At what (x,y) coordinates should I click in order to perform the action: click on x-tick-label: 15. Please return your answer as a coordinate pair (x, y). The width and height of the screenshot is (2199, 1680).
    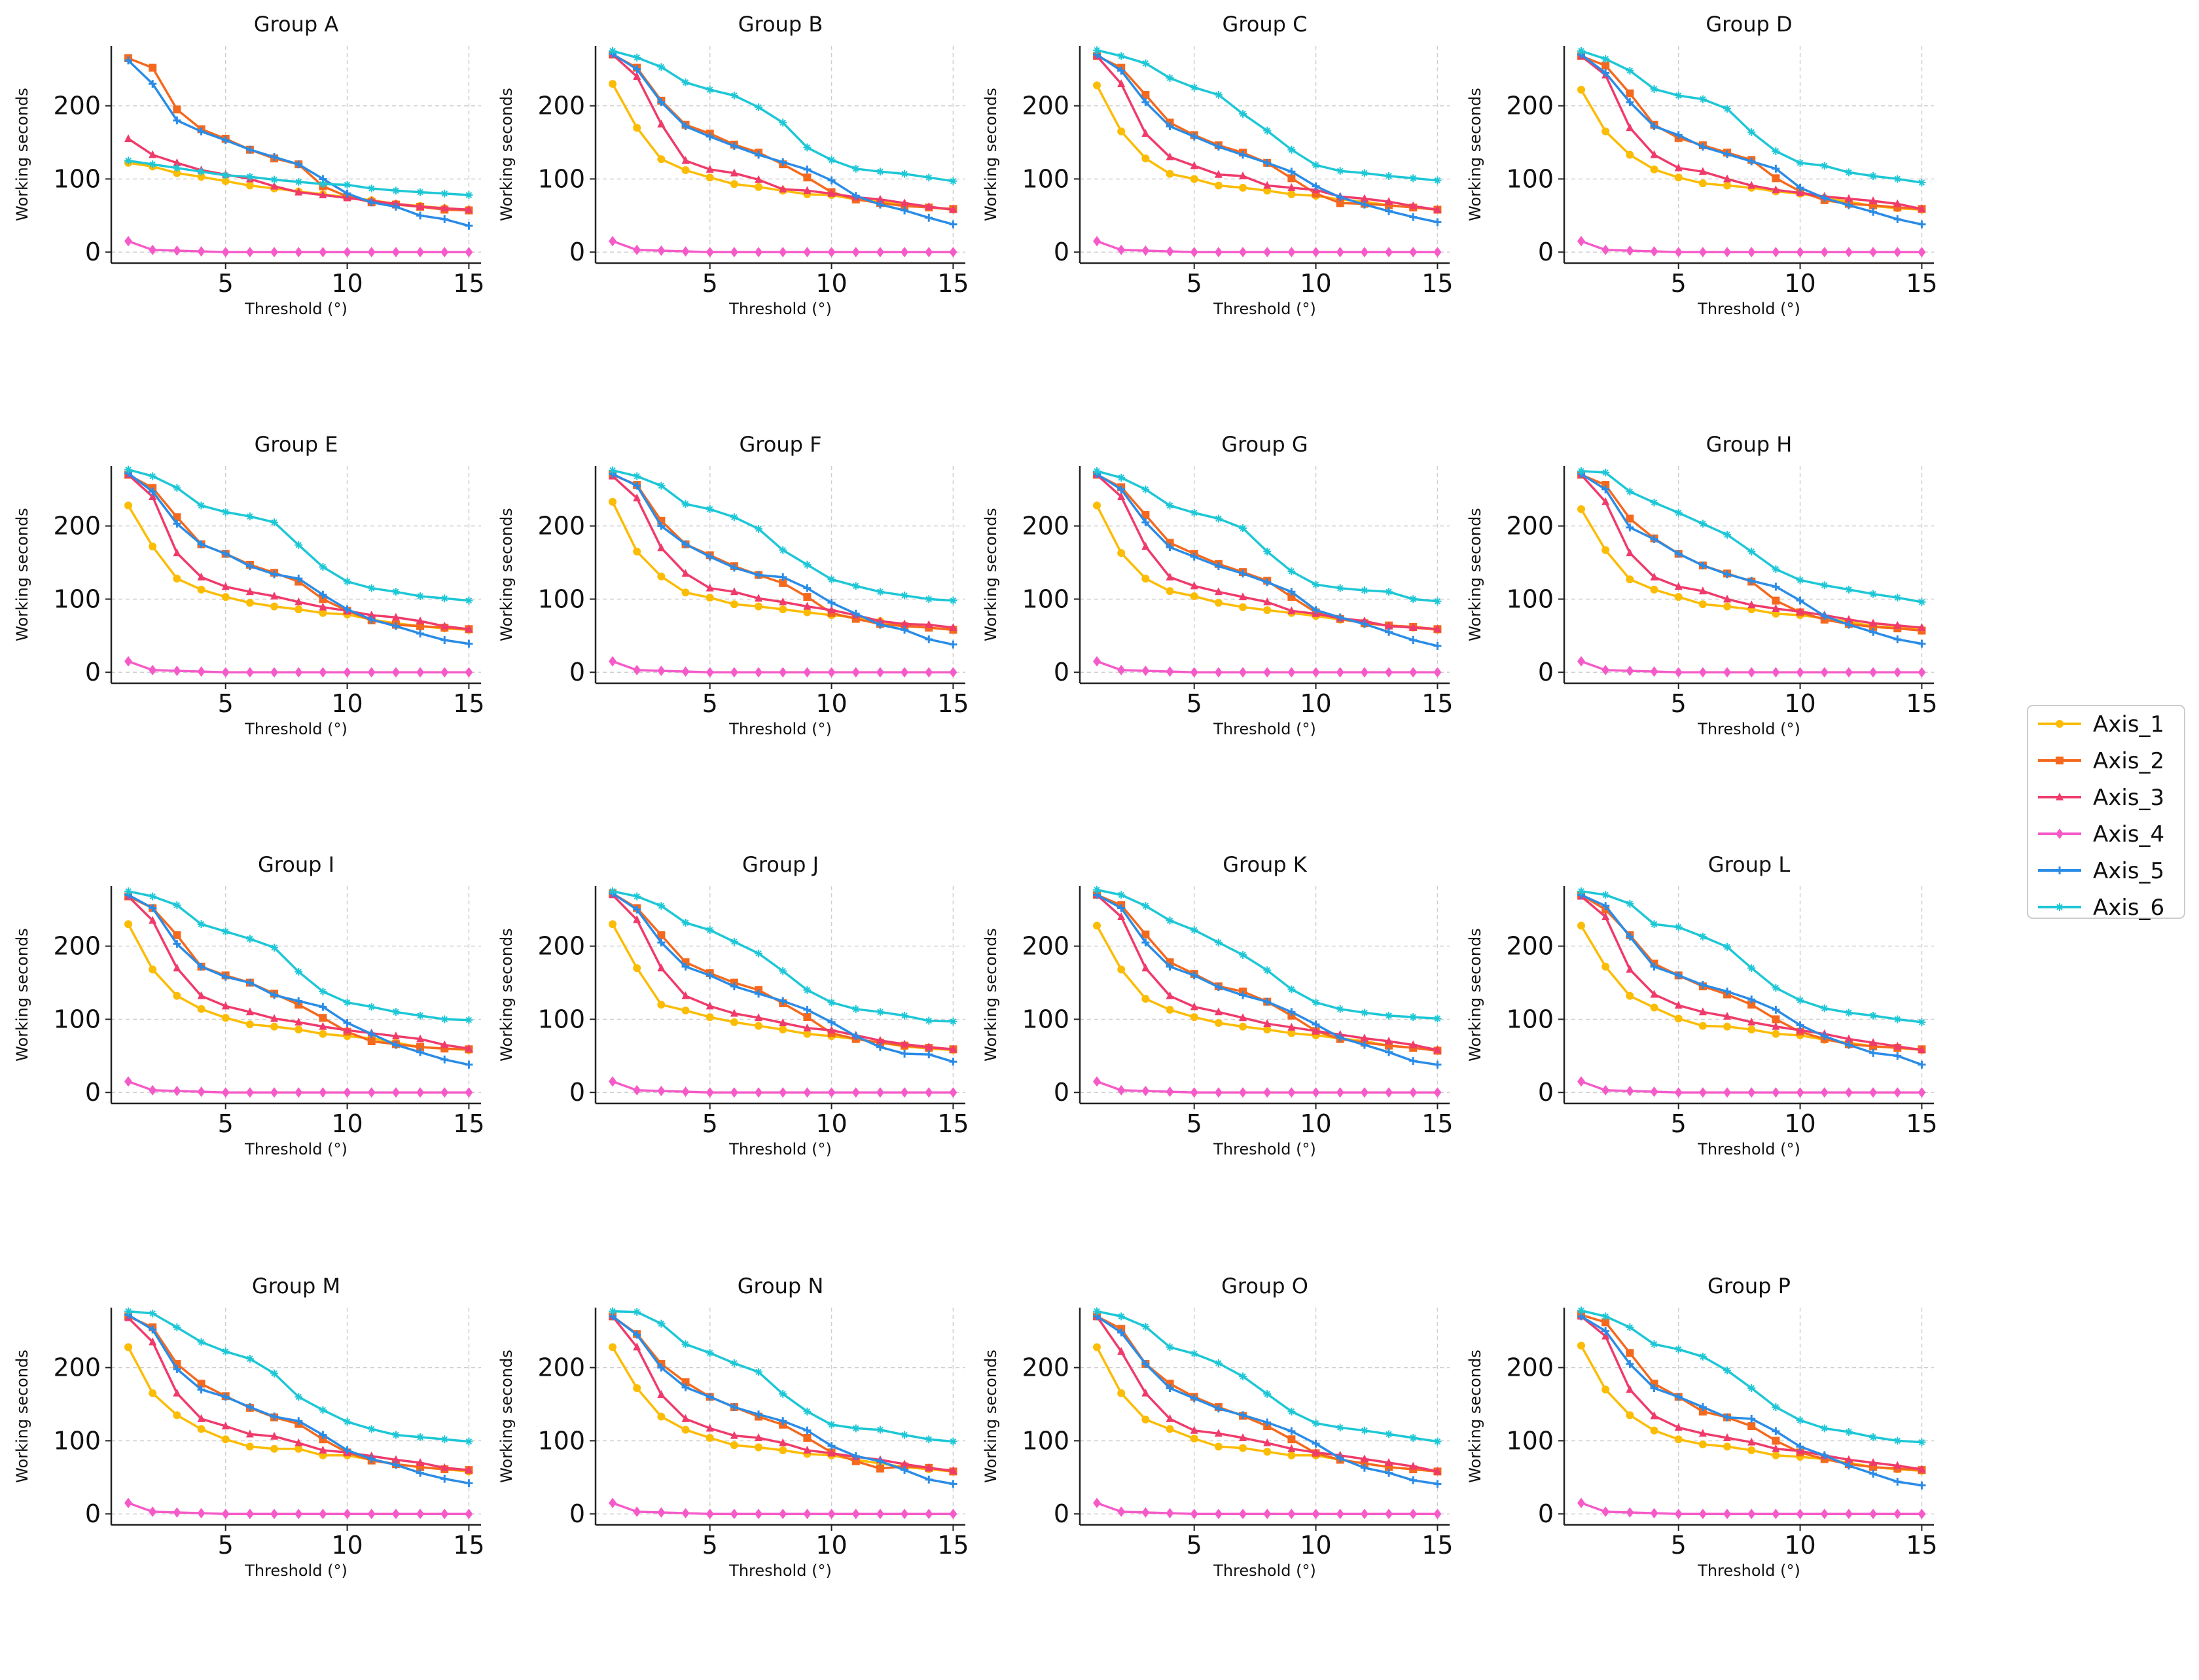
    Looking at the image, I should click on (1921, 1123).